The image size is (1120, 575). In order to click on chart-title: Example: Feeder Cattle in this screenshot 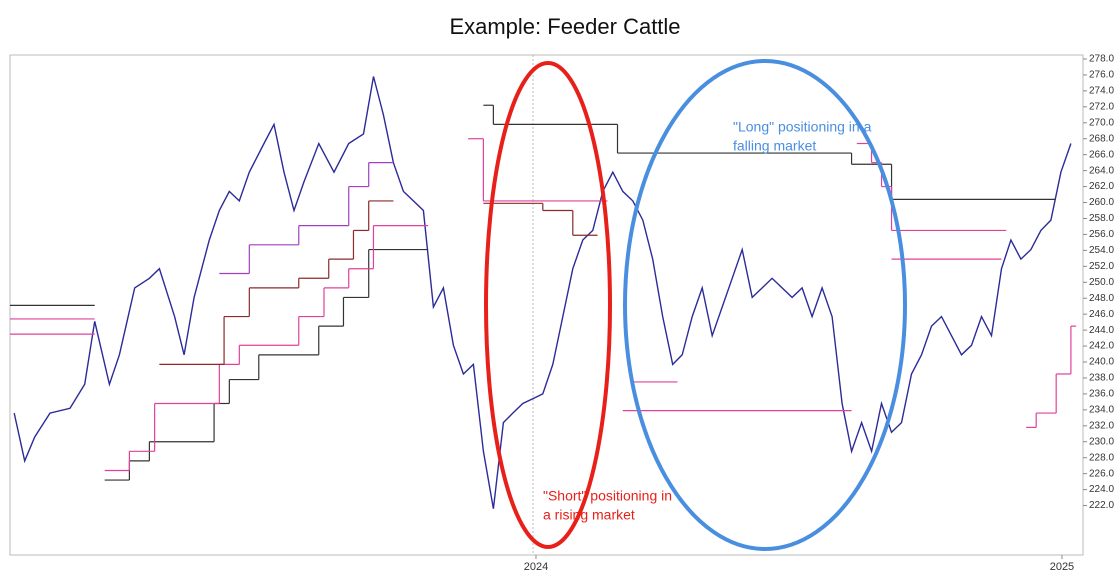, I will do `click(564, 26)`.